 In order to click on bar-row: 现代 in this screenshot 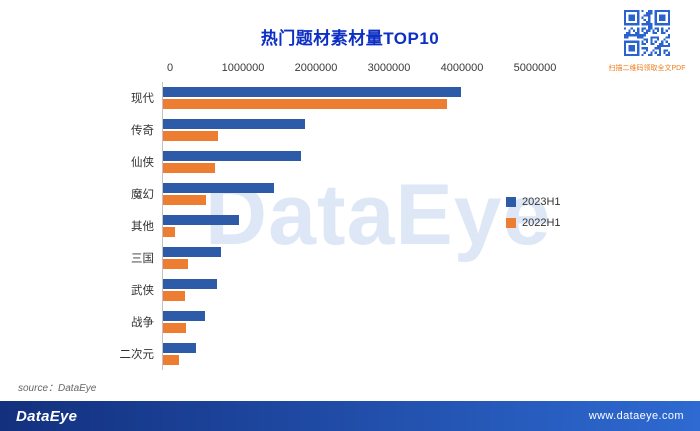, I will do `click(324, 98)`.